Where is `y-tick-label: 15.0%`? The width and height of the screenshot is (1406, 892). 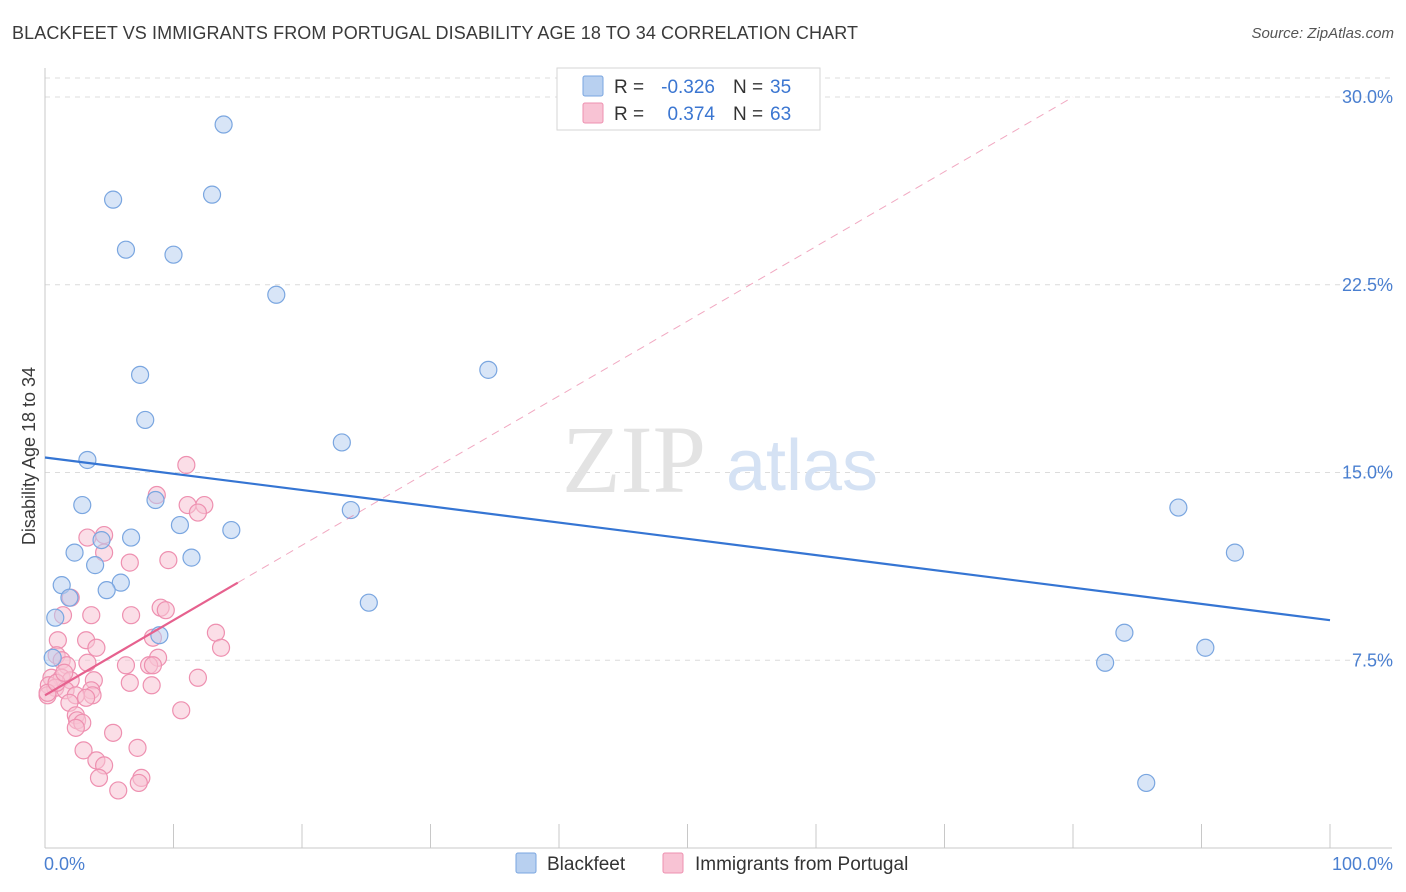
y-tick-label: 15.0% is located at coordinates (1367, 473).